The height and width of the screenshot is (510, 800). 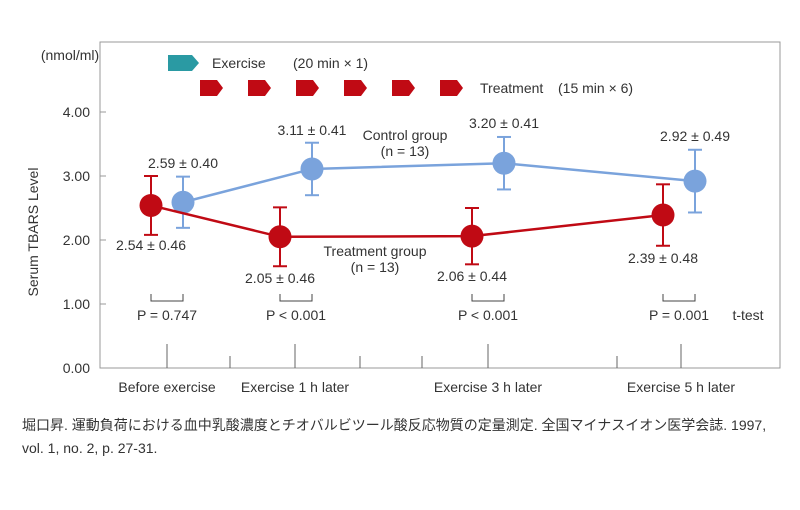 What do you see at coordinates (166, 387) in the screenshot?
I see `x-category-label: Before exercise` at bounding box center [166, 387].